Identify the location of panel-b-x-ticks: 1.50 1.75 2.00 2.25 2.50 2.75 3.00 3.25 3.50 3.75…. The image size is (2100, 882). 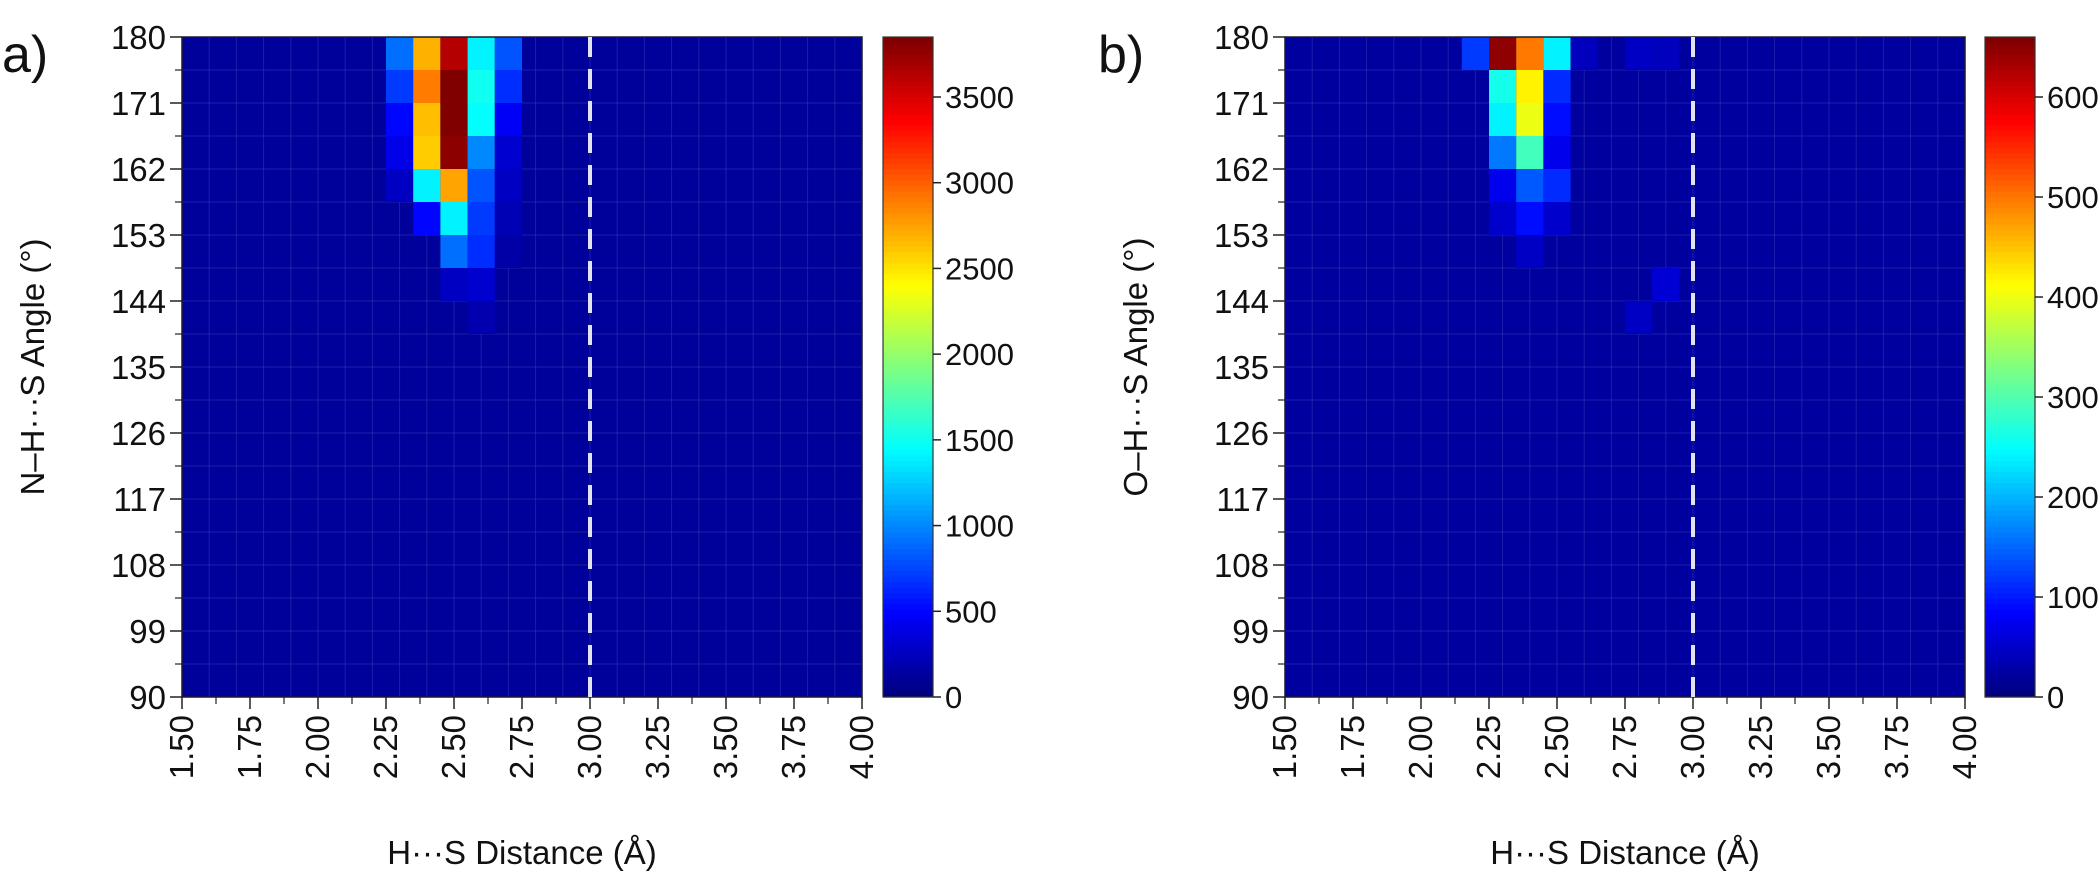
(1624, 738).